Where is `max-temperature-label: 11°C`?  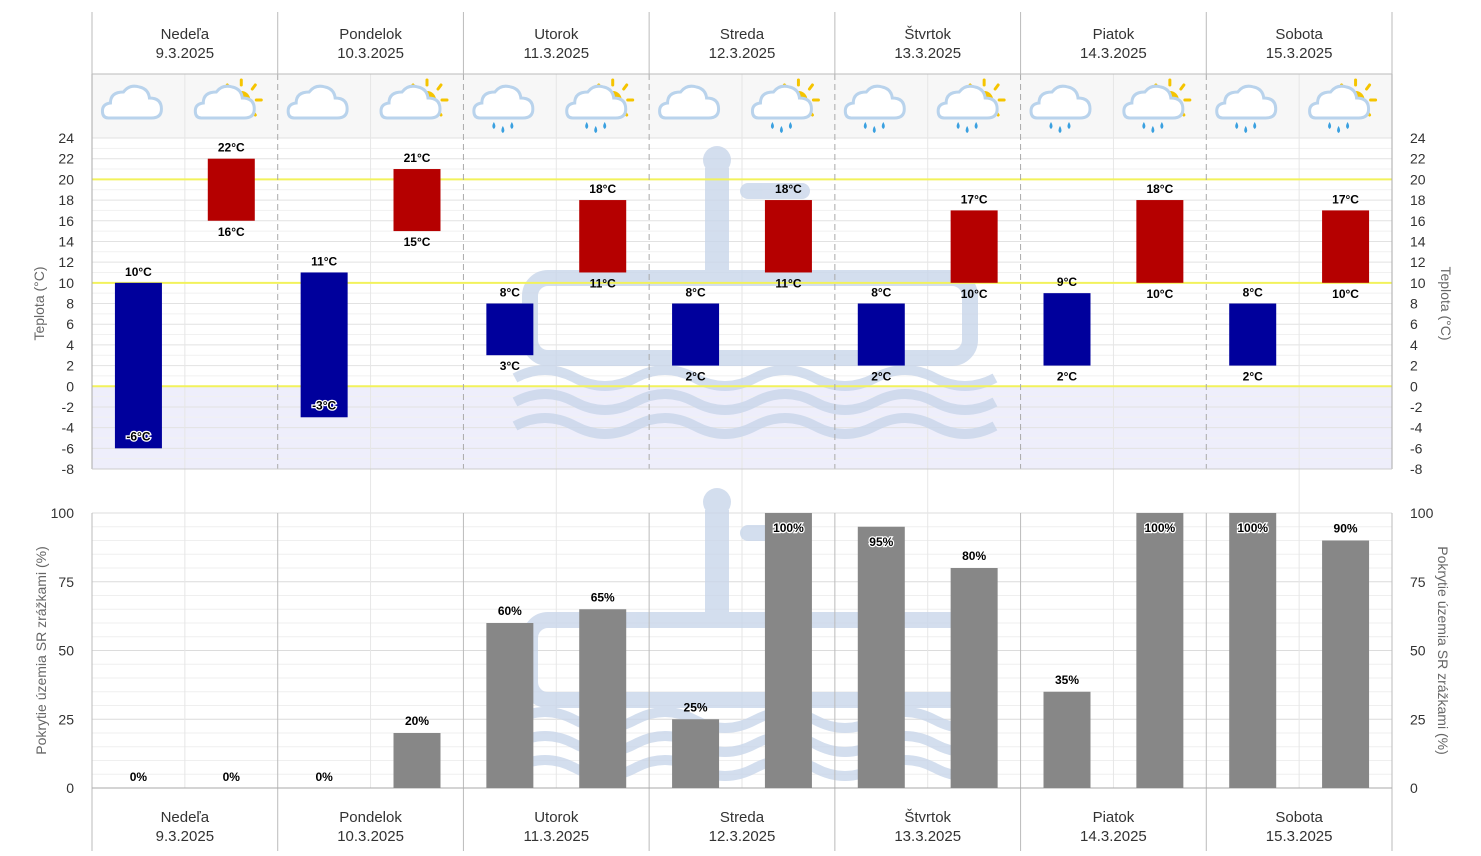
max-temperature-label: 11°C is located at coordinates (324, 261).